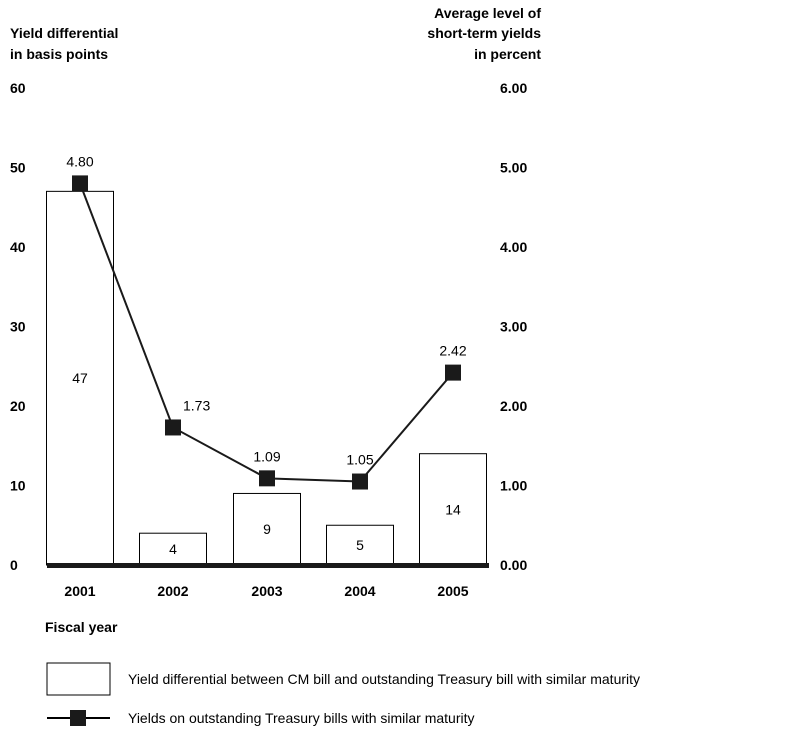 This screenshot has width=812, height=736. Describe the element at coordinates (513, 565) in the screenshot. I see `right-tick-label: 0.00` at that location.